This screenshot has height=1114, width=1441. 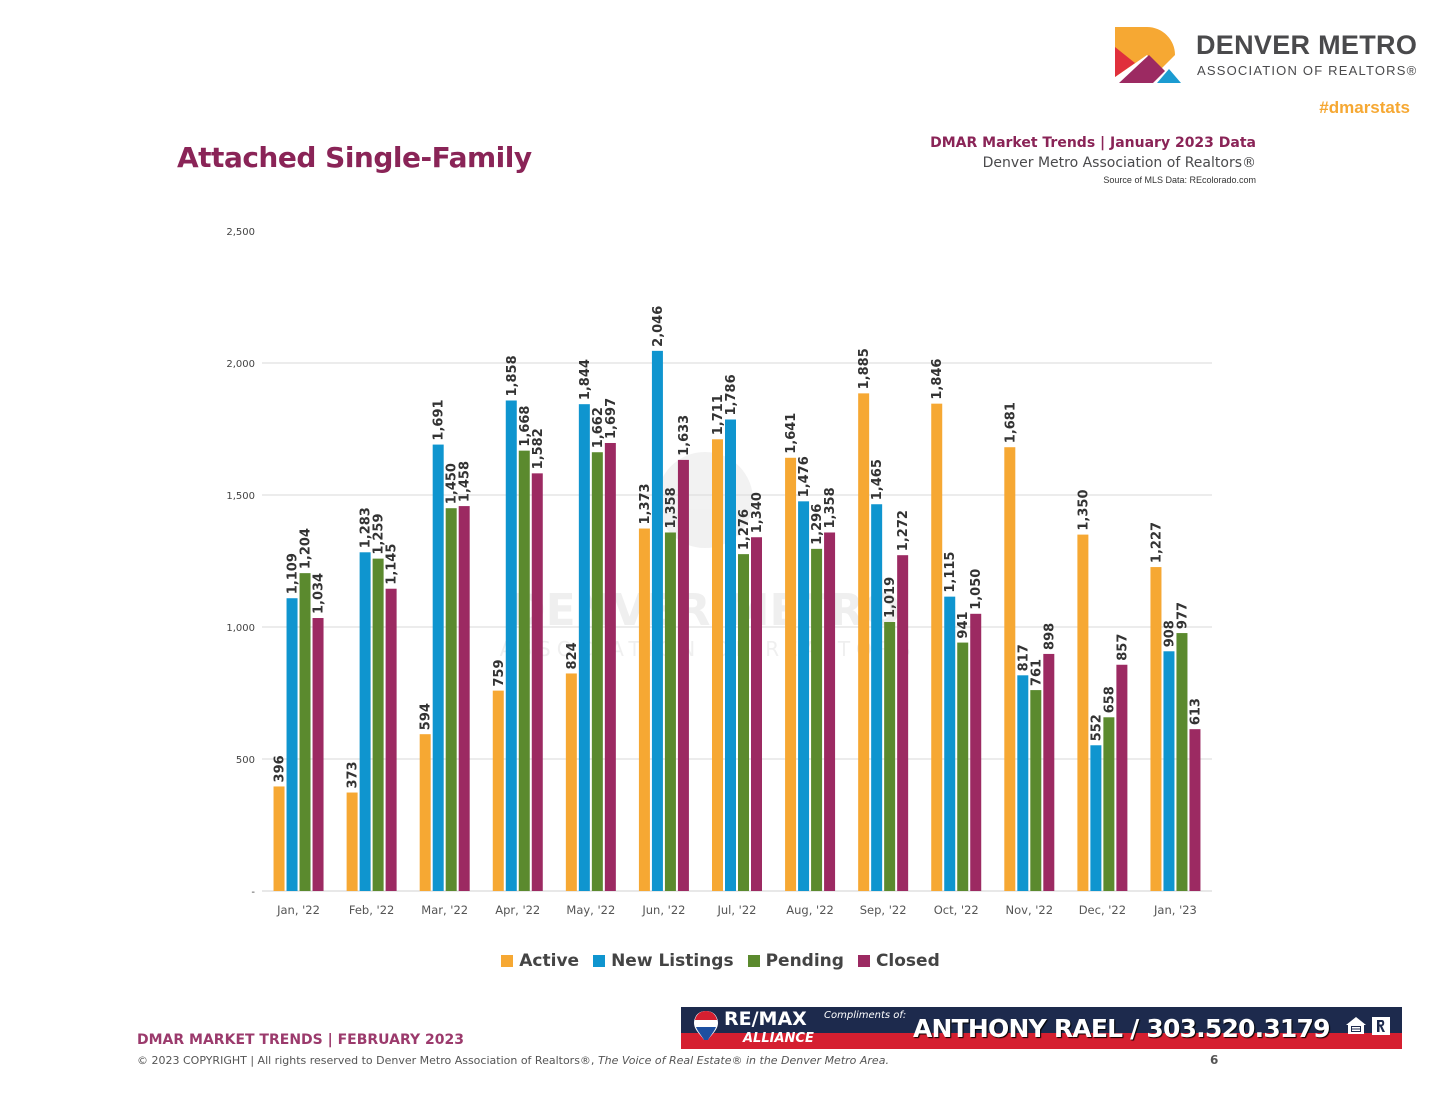 What do you see at coordinates (1030, 910) in the screenshot?
I see `x-tick-label: Nov, '22` at bounding box center [1030, 910].